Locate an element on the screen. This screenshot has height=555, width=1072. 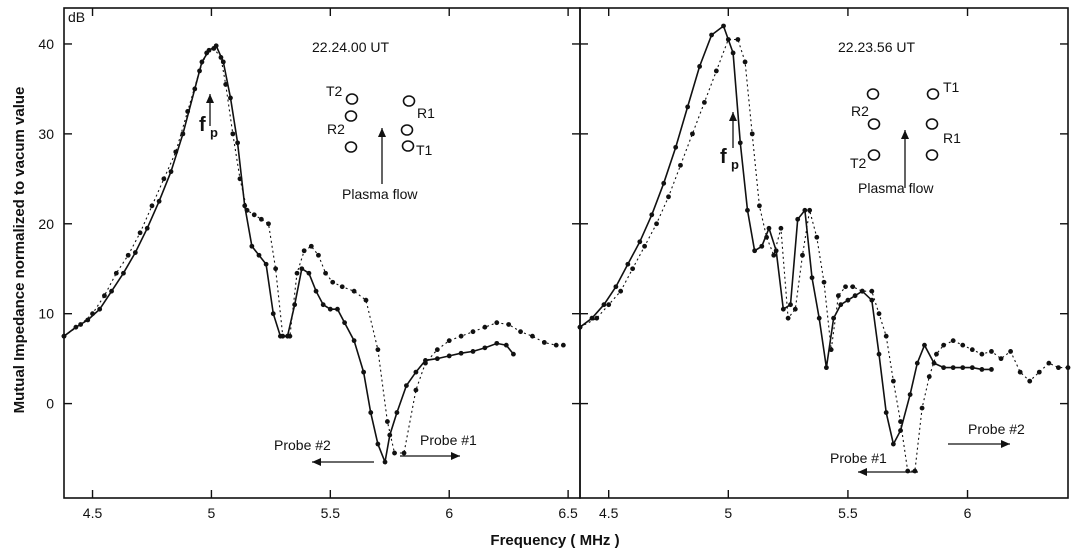
fp-label: f is located at coordinates (202, 125).